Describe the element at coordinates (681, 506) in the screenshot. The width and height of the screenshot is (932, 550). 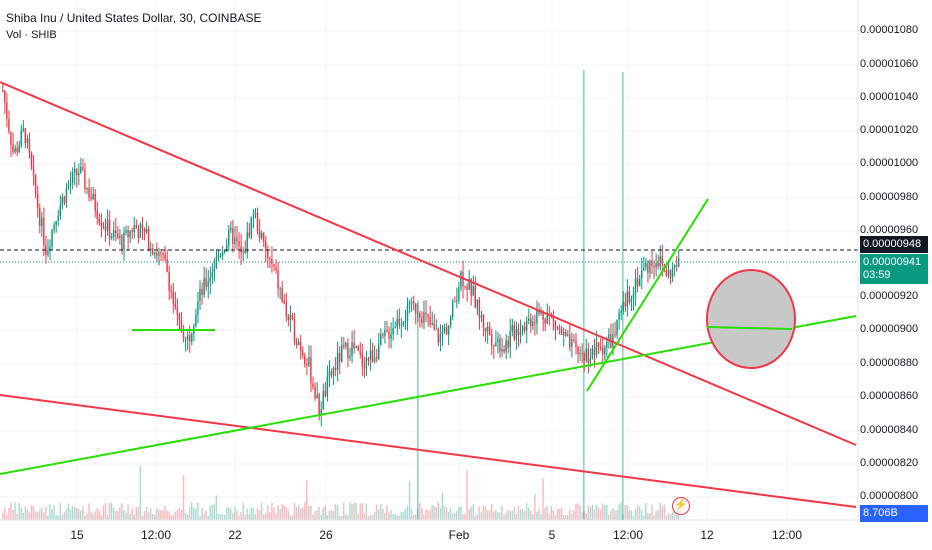
I see `flash-icon: ⚡` at that location.